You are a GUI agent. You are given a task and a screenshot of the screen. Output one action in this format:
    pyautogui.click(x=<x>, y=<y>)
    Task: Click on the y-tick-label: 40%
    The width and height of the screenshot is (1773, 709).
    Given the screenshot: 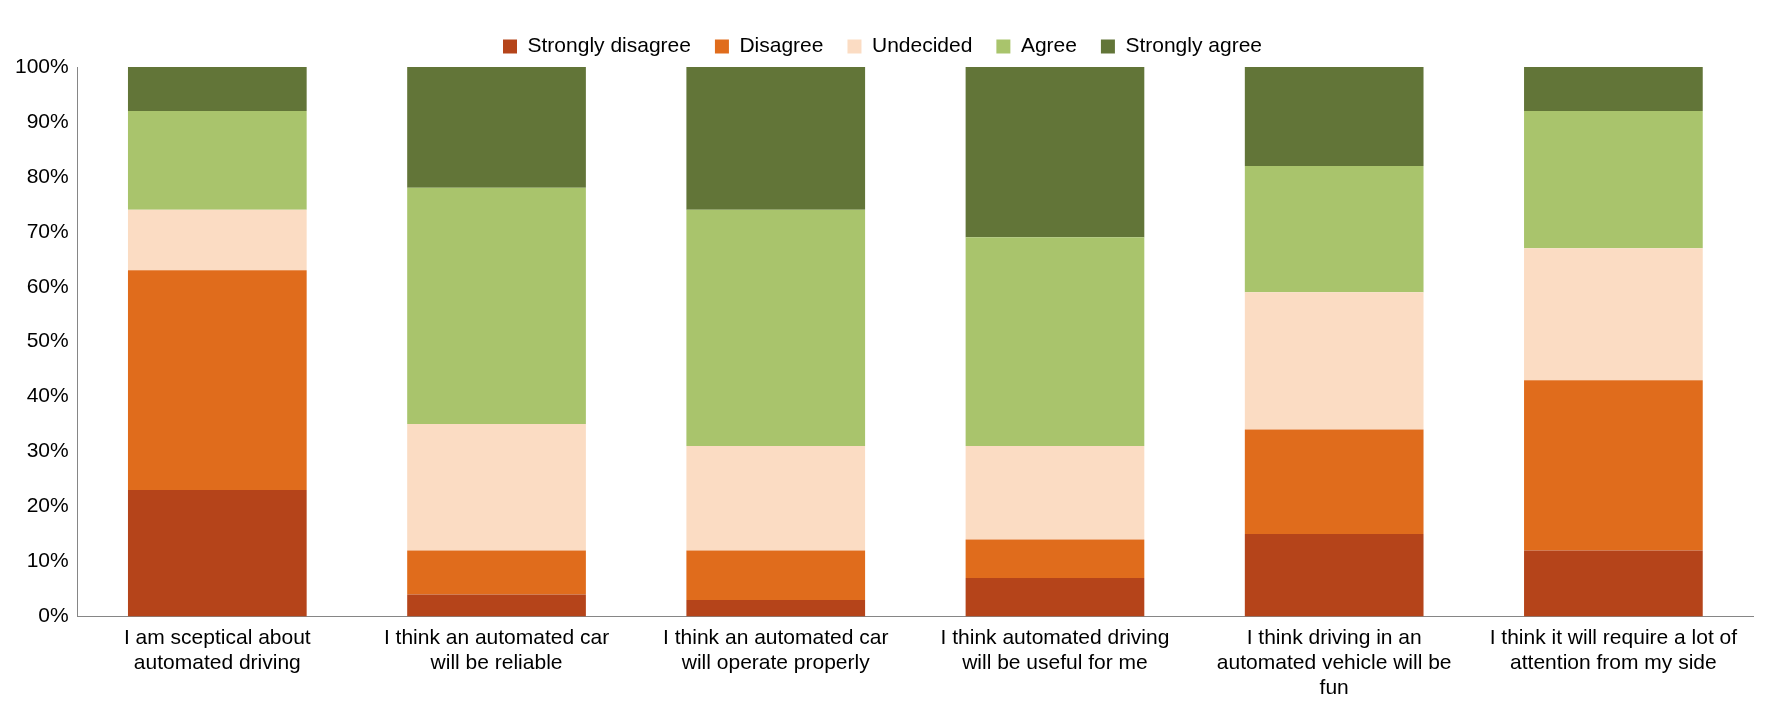 What is the action you would take?
    pyautogui.click(x=47, y=395)
    